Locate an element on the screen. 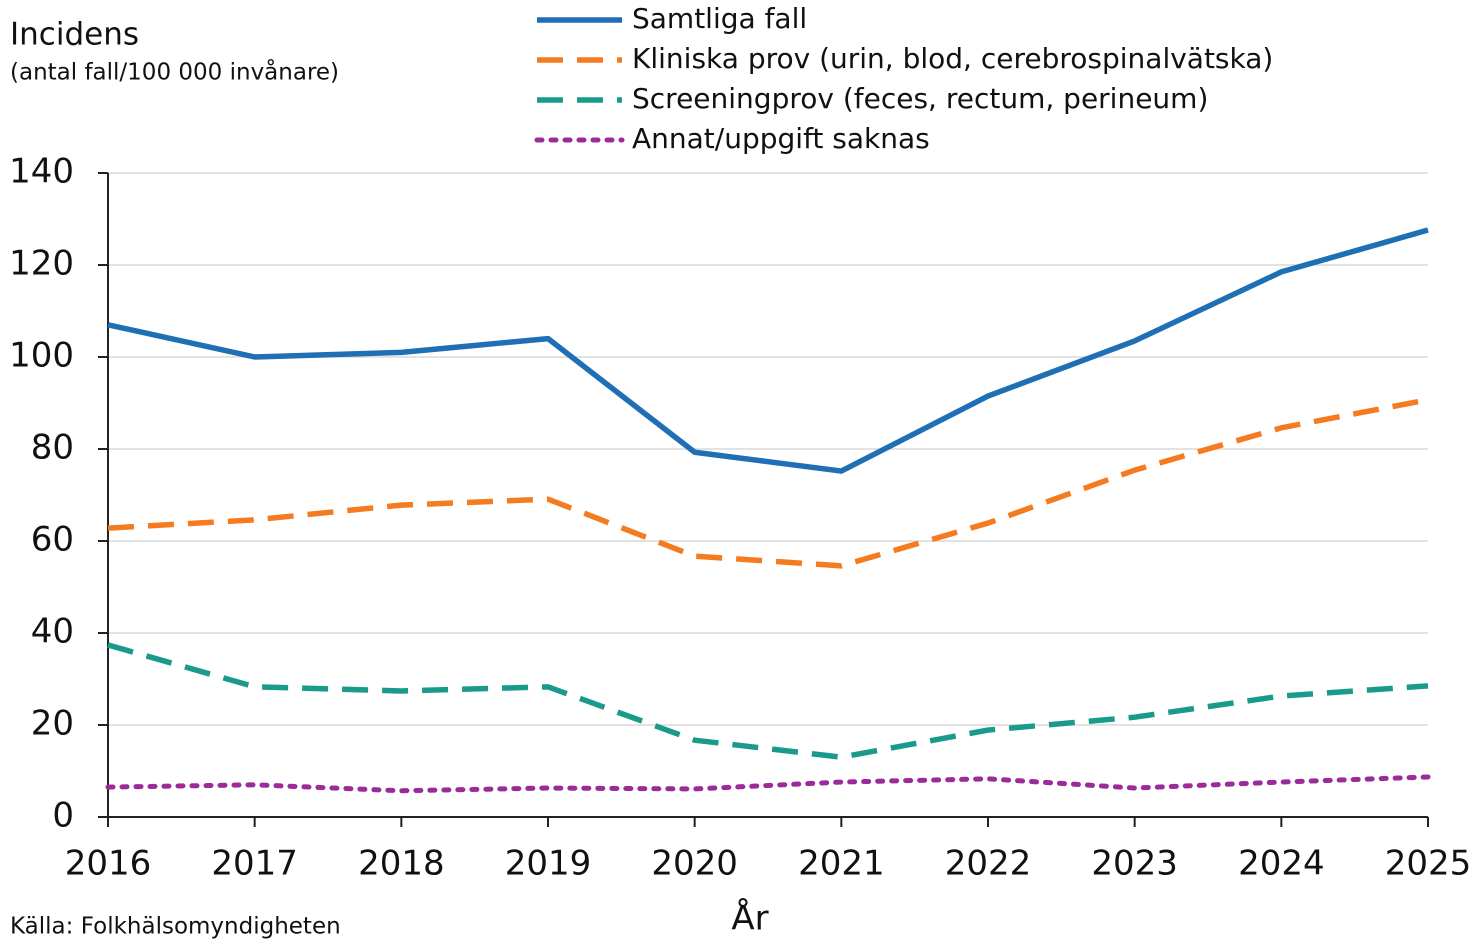 This screenshot has width=1474, height=941. x-tick-label: 2024 is located at coordinates (1281, 864).